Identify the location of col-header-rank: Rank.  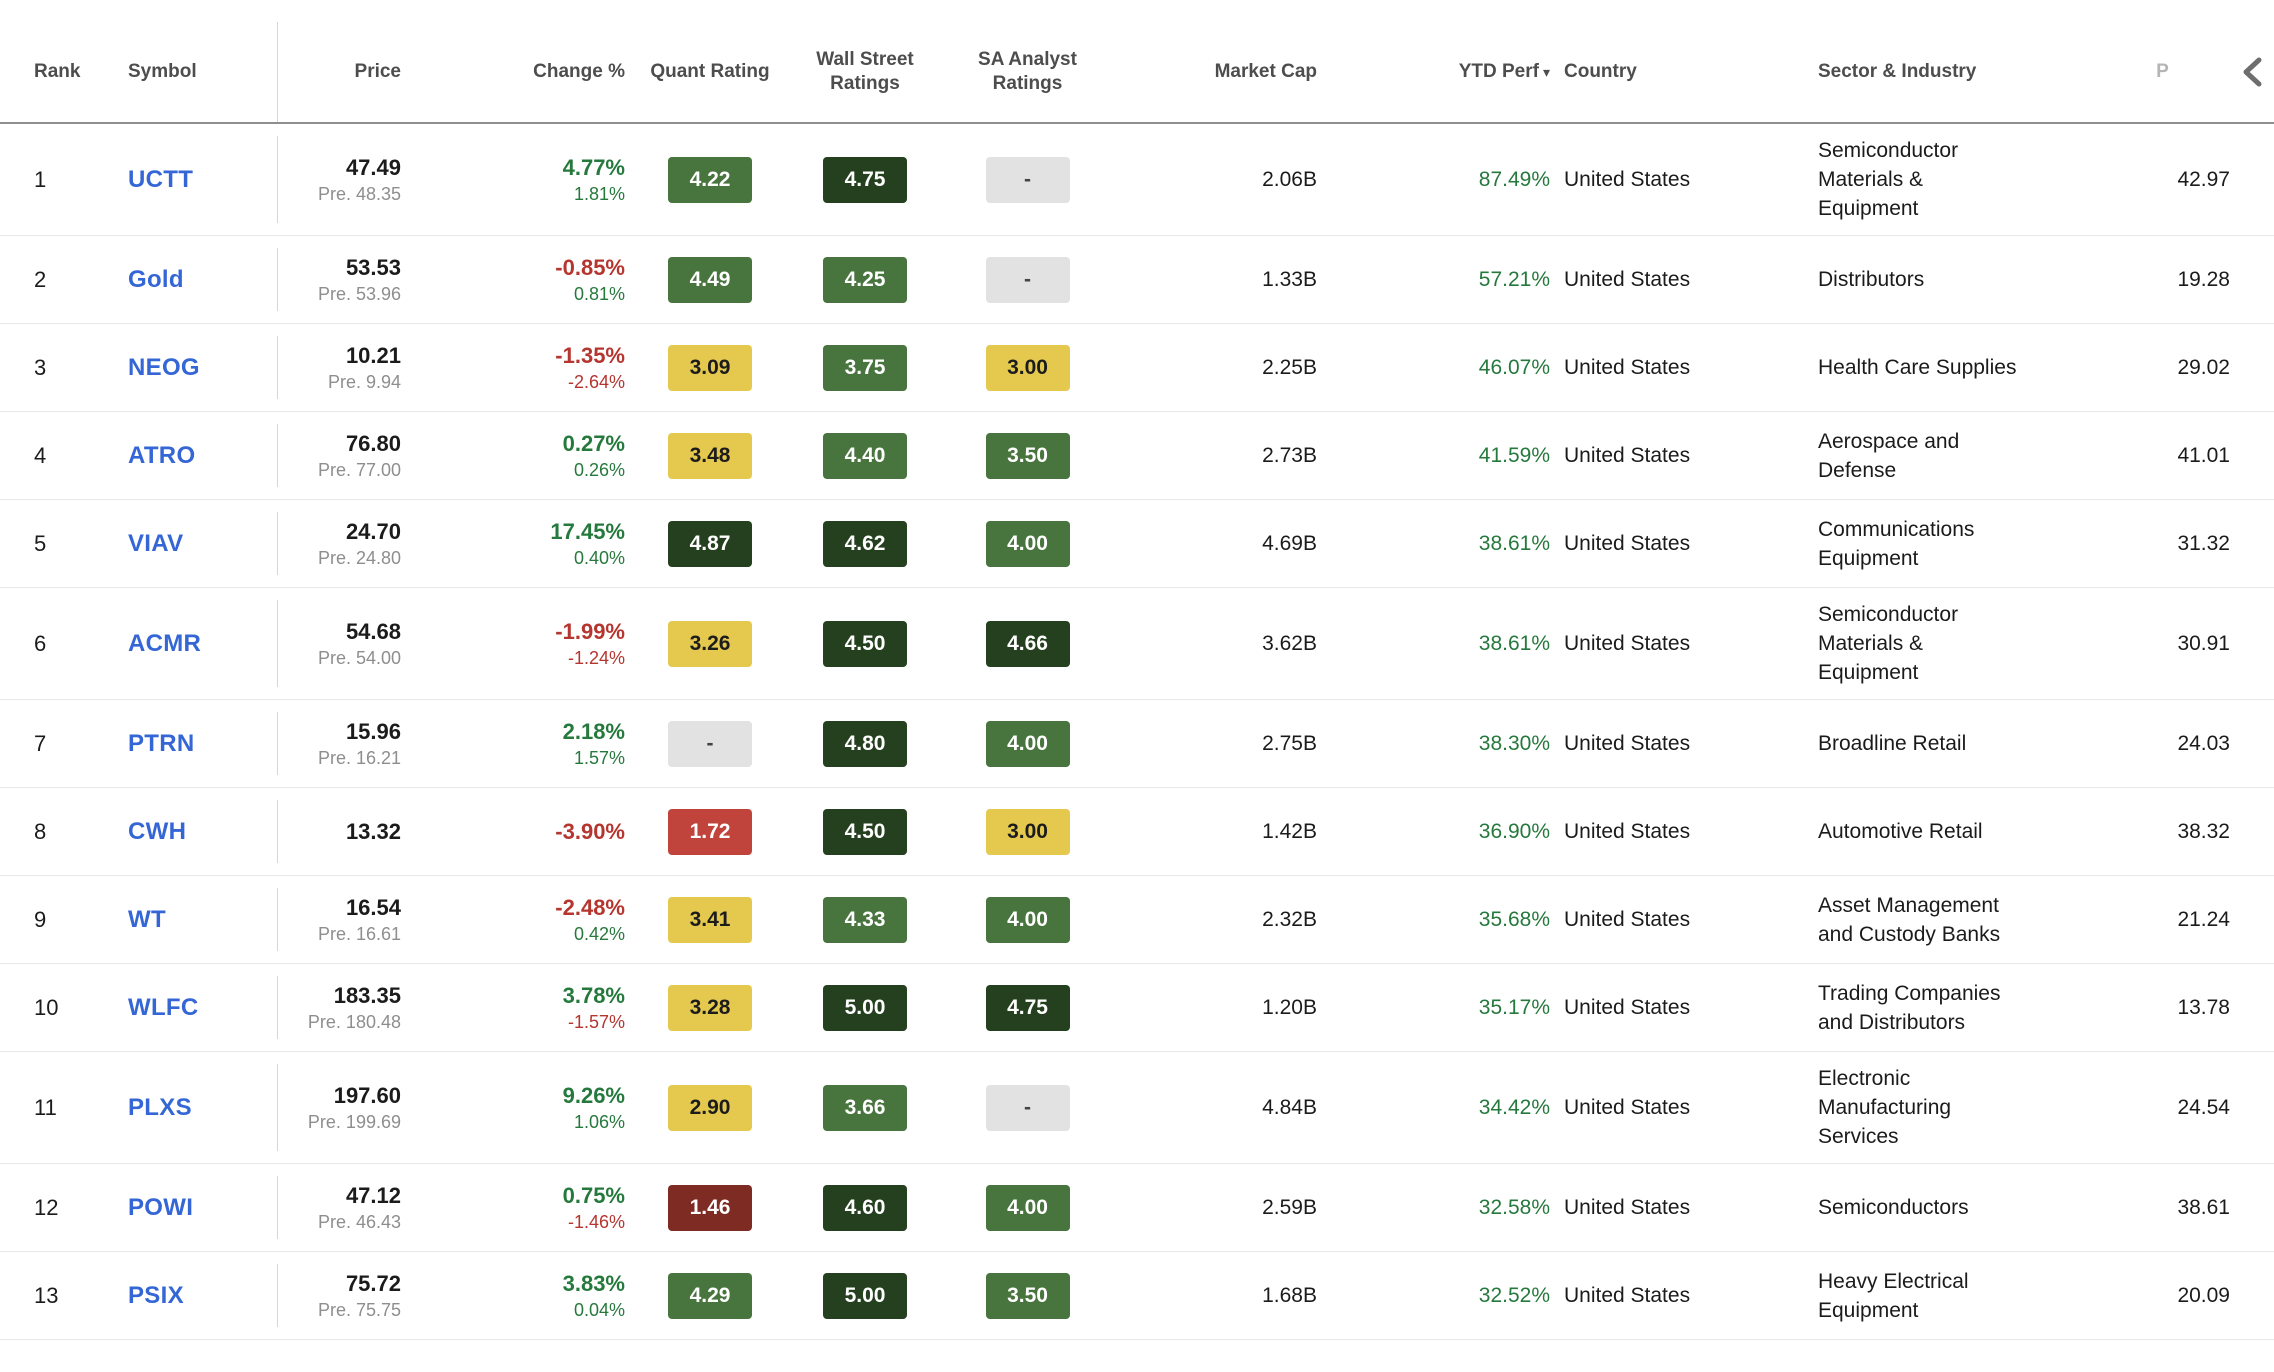
(57, 71).